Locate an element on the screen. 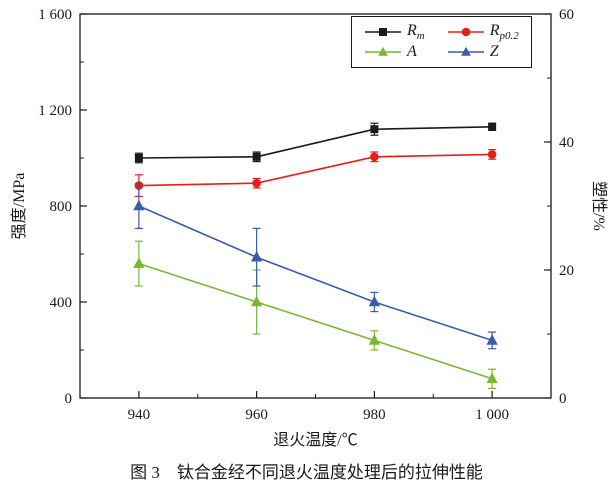 The width and height of the screenshot is (613, 490). right-tick-label: 0 is located at coordinates (563, 399).